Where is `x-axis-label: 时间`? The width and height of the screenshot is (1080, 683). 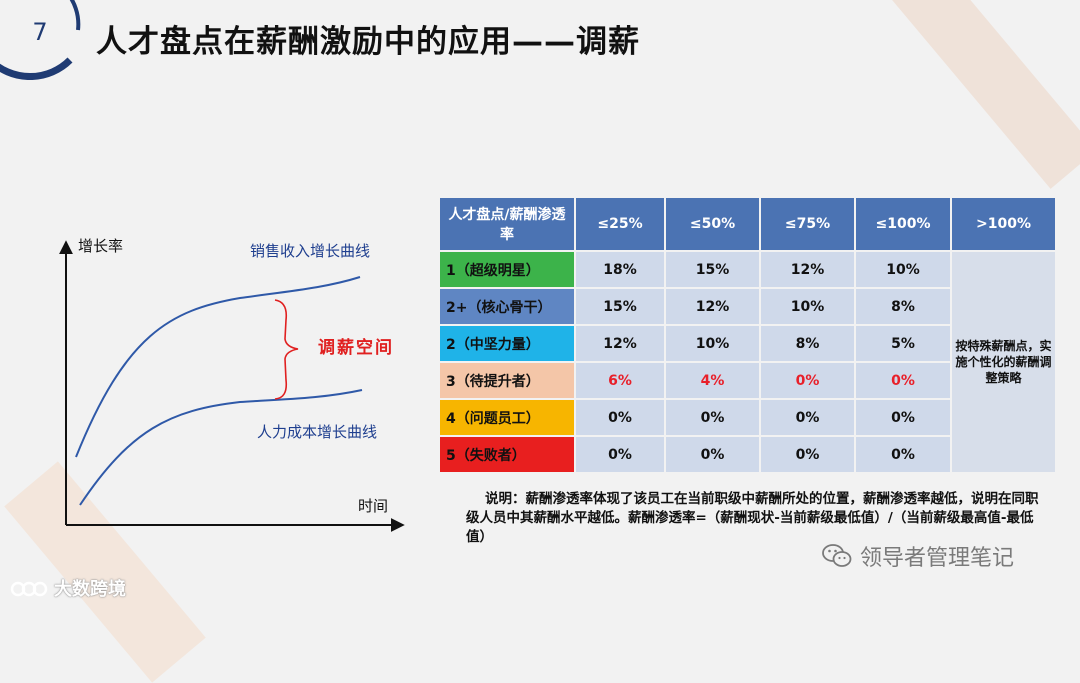 x-axis-label: 时间 is located at coordinates (373, 506).